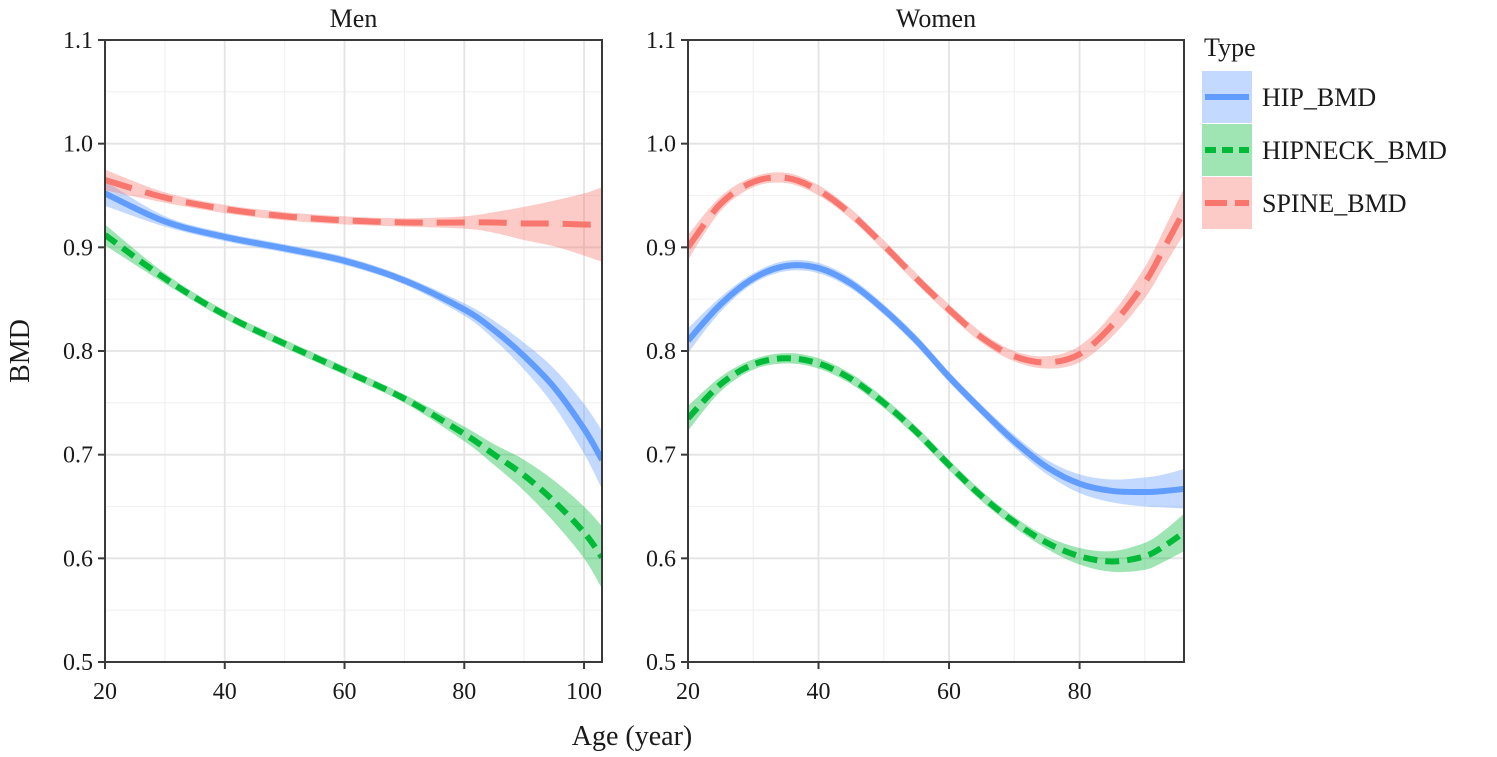 The width and height of the screenshot is (1497, 757). I want to click on legend-label: HIPNECK_BMD, so click(1354, 150).